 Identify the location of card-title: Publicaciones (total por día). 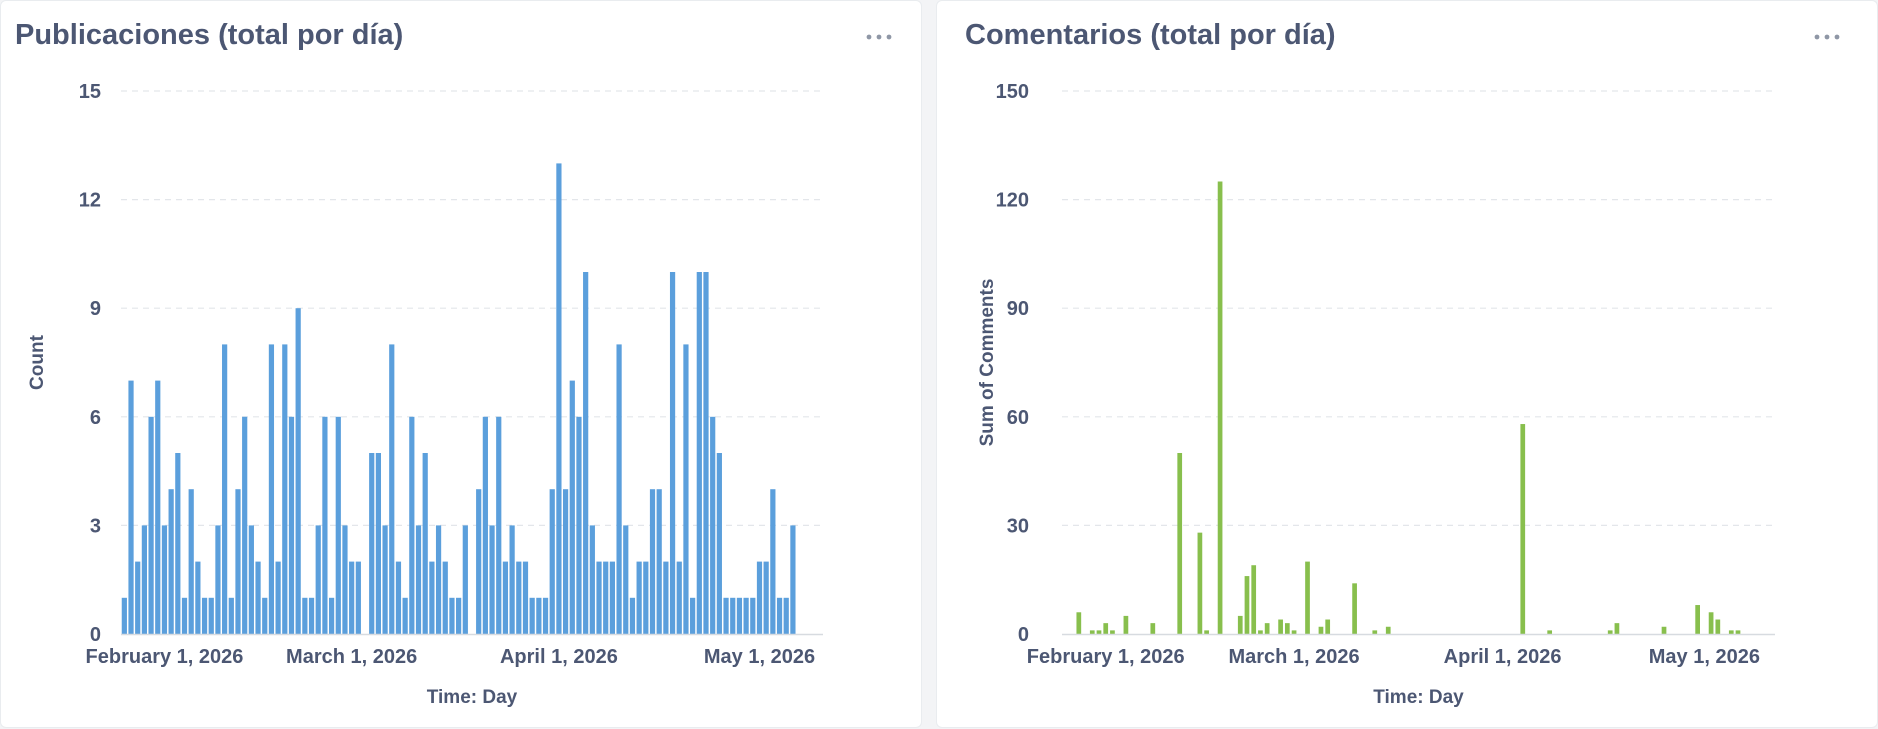
(209, 35).